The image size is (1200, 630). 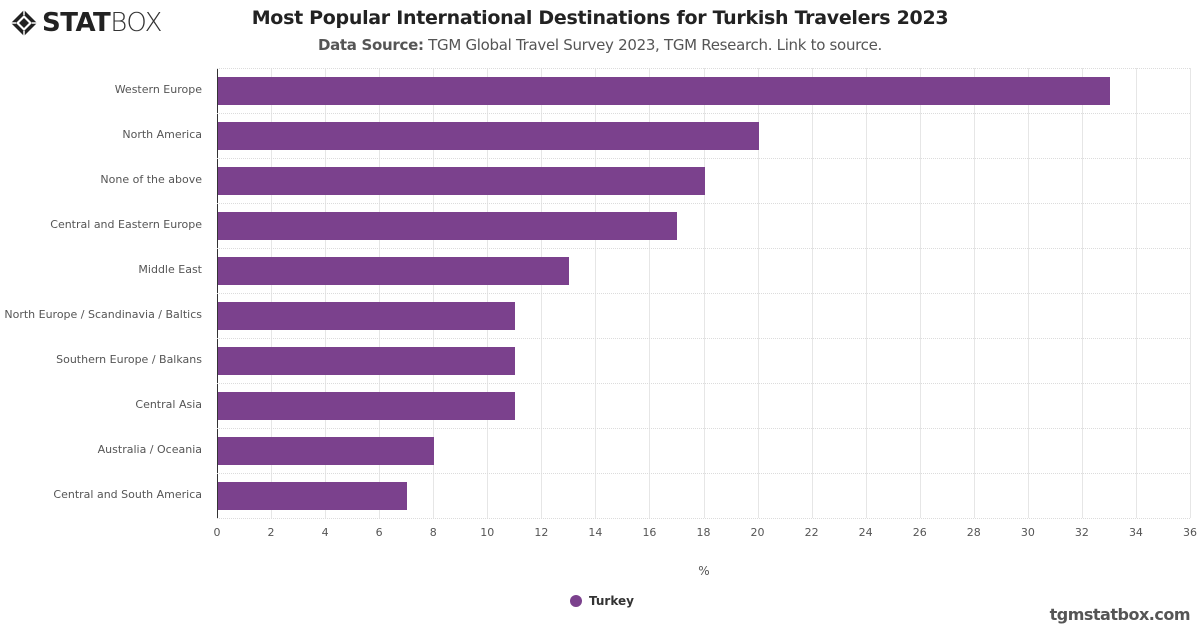 I want to click on x-tick-label: 0, so click(x=217, y=532).